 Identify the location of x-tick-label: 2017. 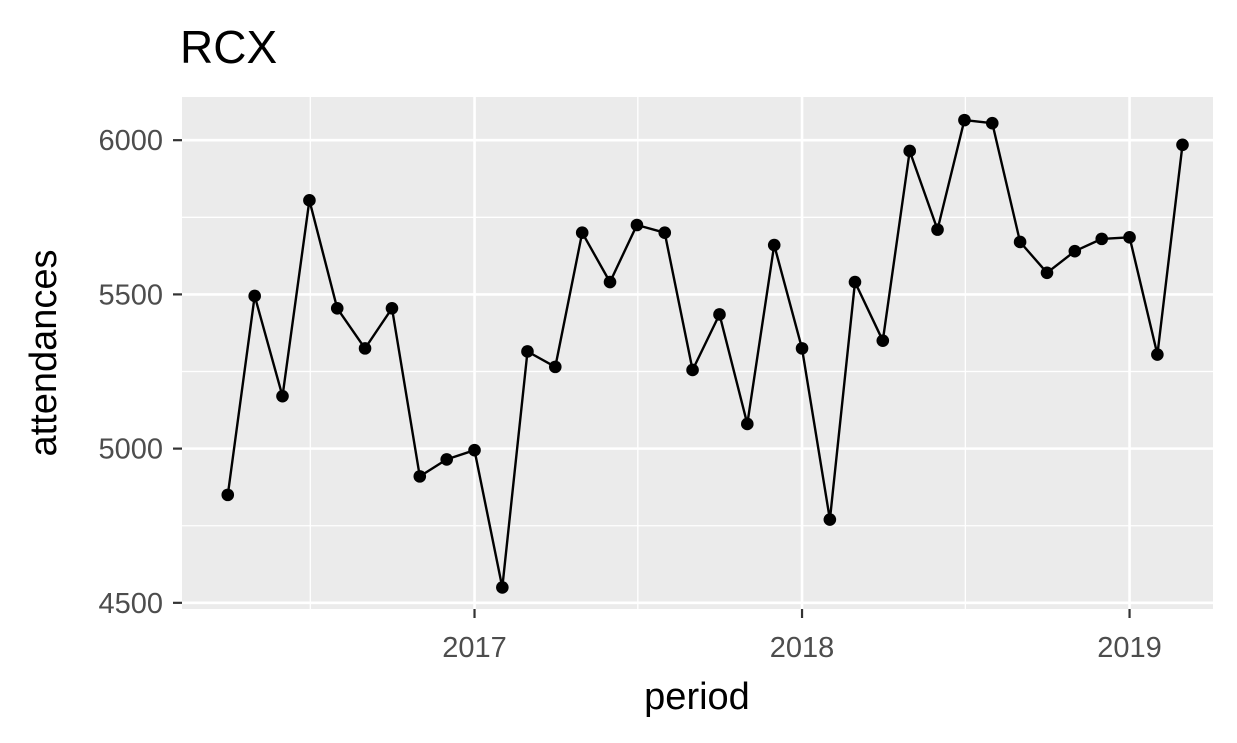
(474, 648).